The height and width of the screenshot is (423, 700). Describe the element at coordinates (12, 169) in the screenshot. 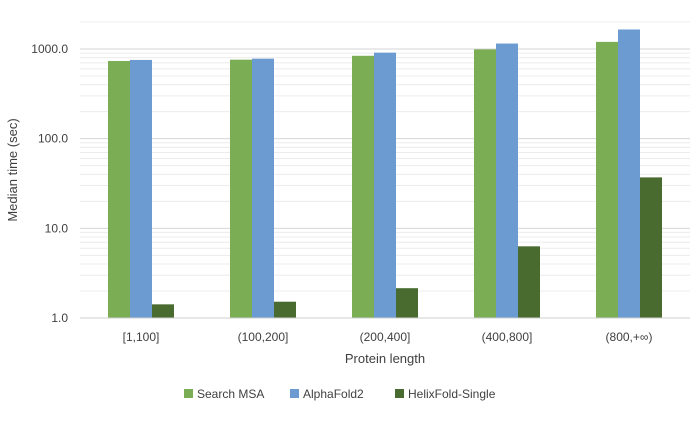

I see `y-axis-title: Median time (sec)` at that location.